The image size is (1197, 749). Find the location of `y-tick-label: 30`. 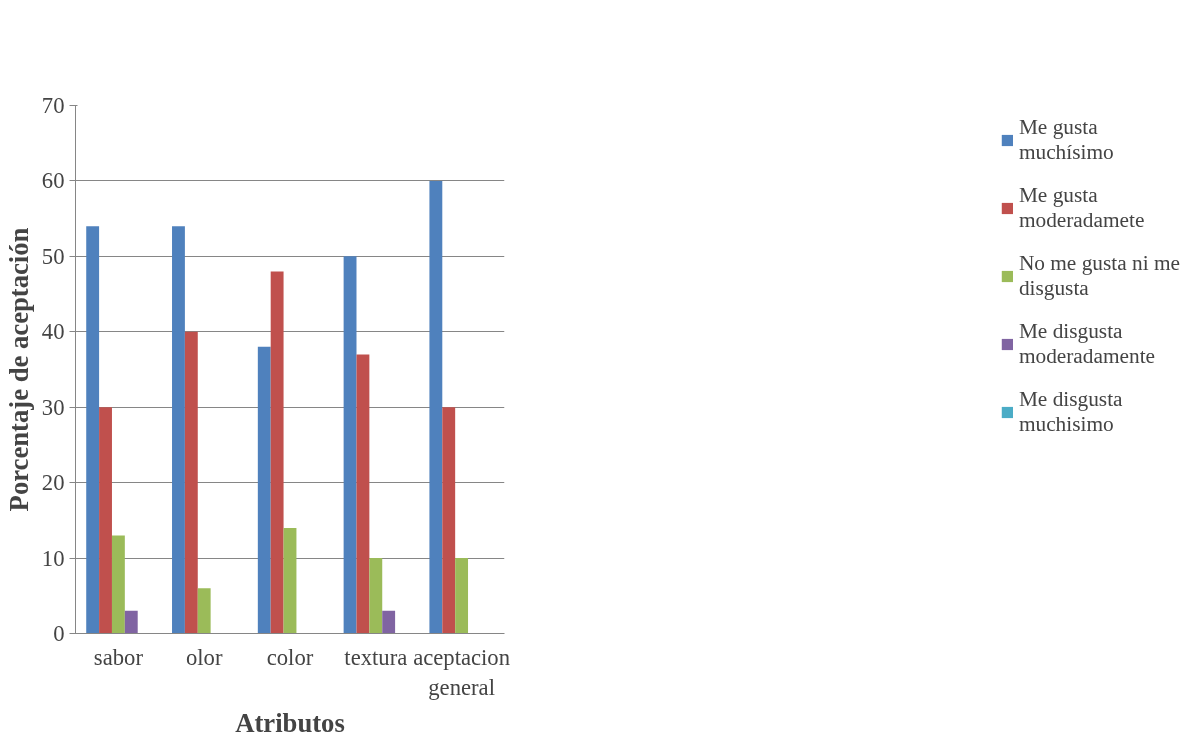

y-tick-label: 30 is located at coordinates (53, 407).